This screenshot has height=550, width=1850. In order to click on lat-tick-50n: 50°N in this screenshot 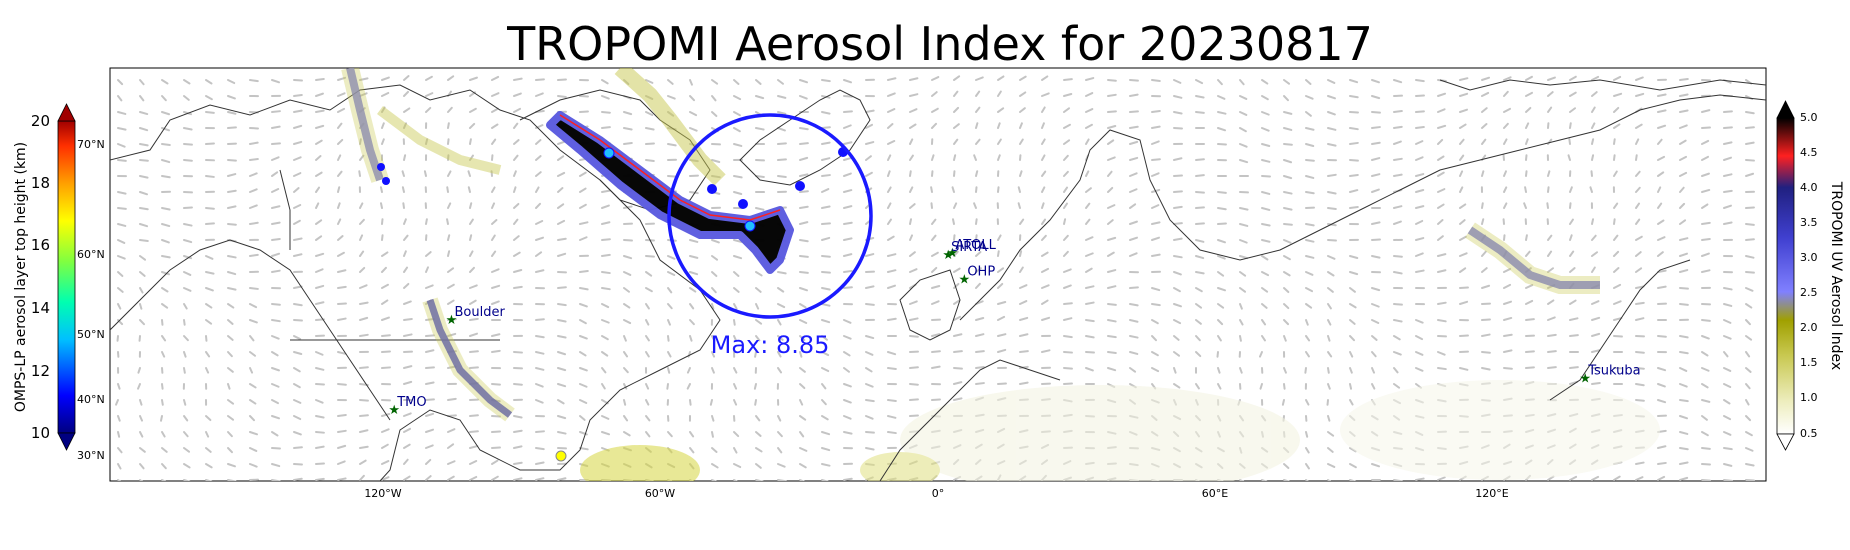, I will do `click(91, 334)`.